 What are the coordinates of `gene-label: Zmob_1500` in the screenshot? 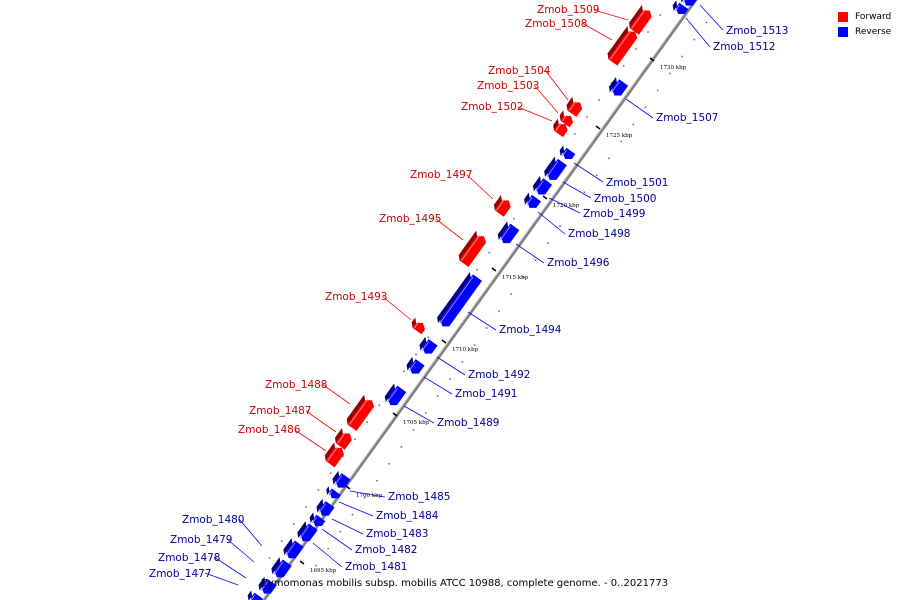 It's located at (625, 199).